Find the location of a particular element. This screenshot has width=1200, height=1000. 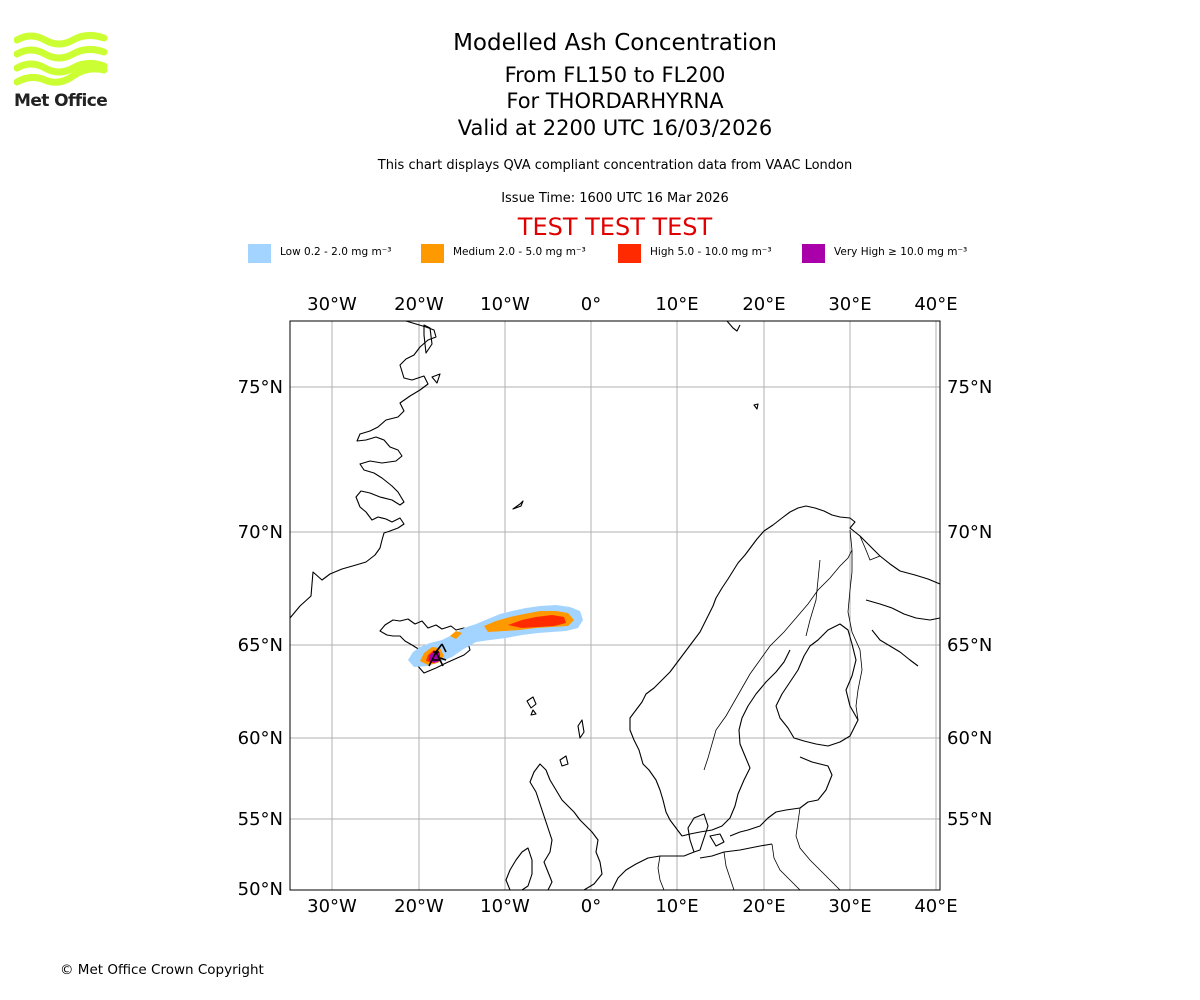

lat-label-left-4: 60°N is located at coordinates (260, 738).